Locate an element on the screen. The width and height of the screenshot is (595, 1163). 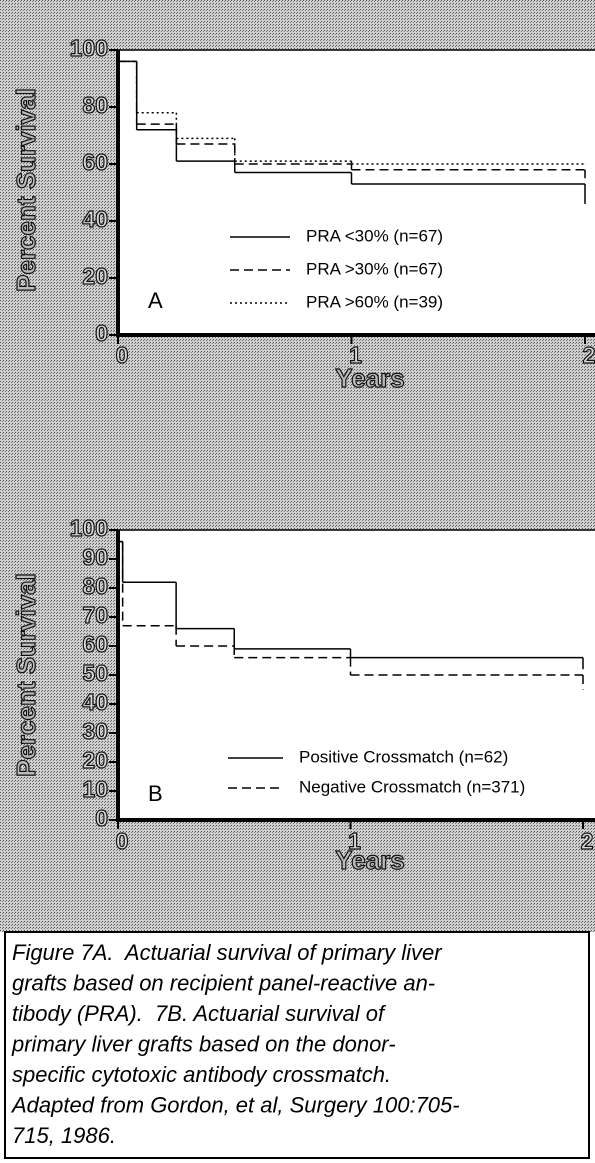
caption-line: tibody (PRA). 7B. Actuarial survival of is located at coordinates (199, 1013).